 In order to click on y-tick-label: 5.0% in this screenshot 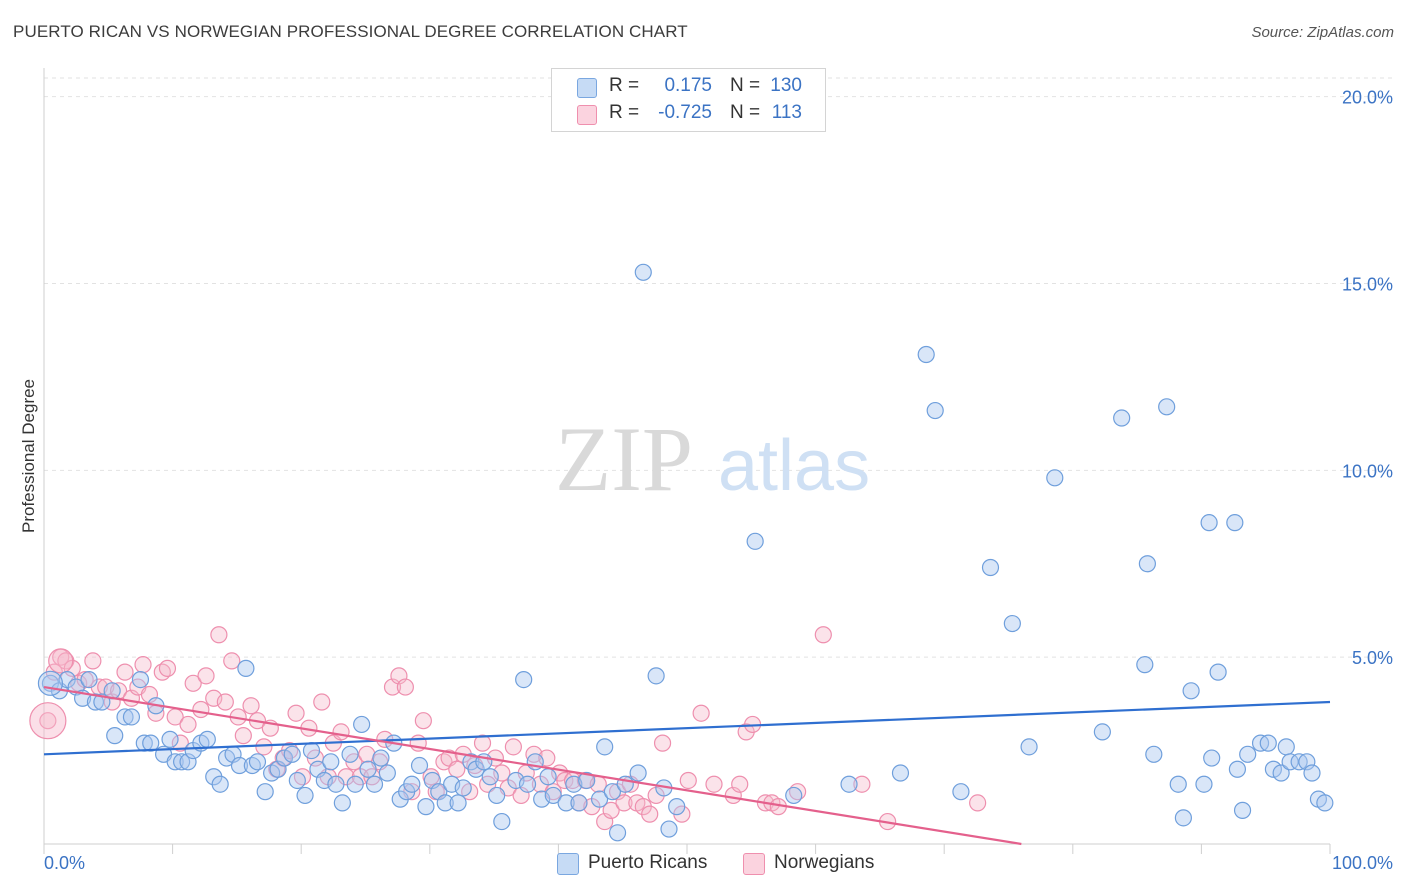, I will do `click(1372, 658)`.